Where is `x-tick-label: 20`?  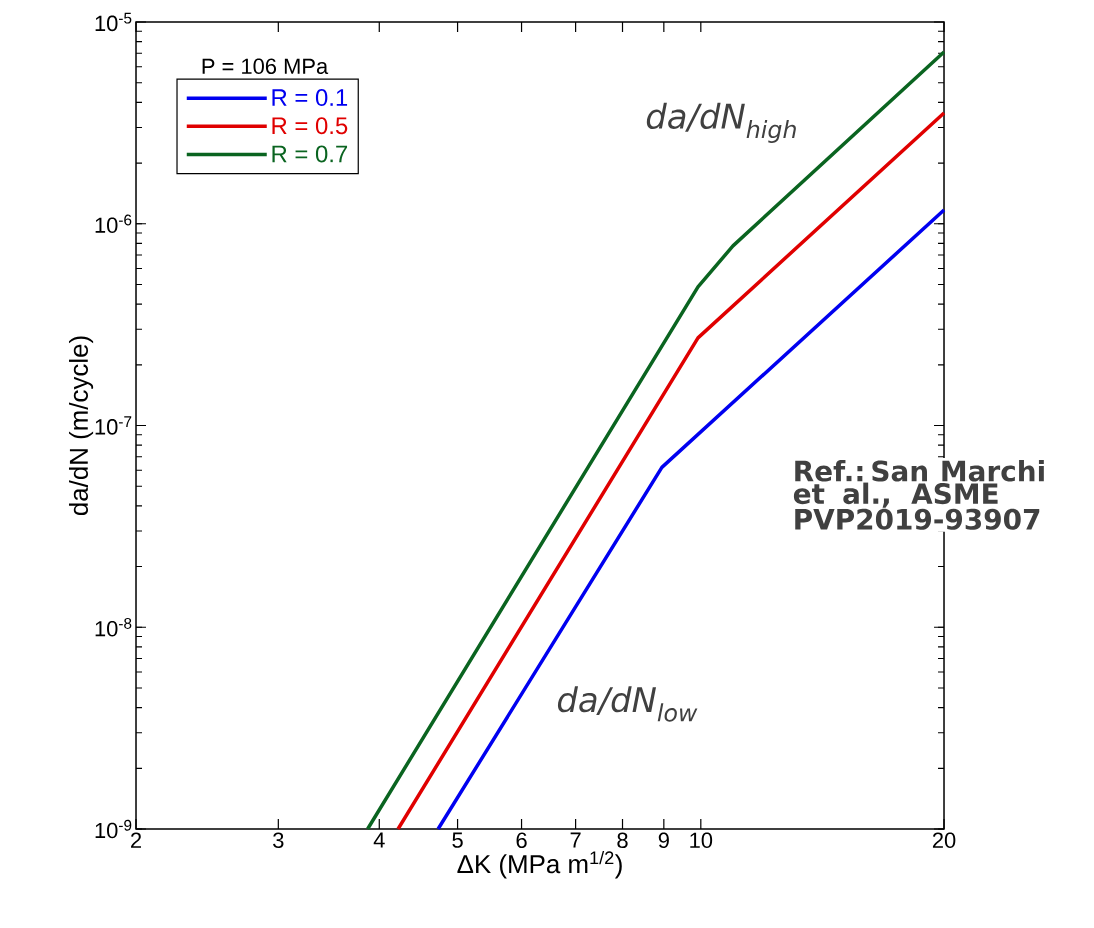
x-tick-label: 20 is located at coordinates (944, 840).